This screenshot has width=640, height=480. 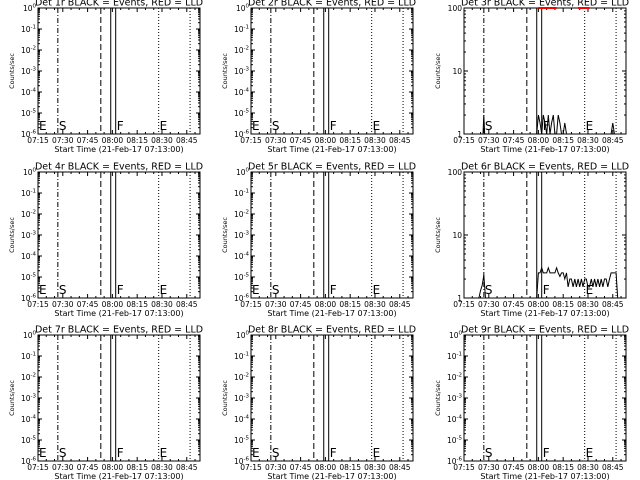 What do you see at coordinates (119, 167) in the screenshot?
I see `panel-title: Det 4r BLACK = Events, RED = LLD` at bounding box center [119, 167].